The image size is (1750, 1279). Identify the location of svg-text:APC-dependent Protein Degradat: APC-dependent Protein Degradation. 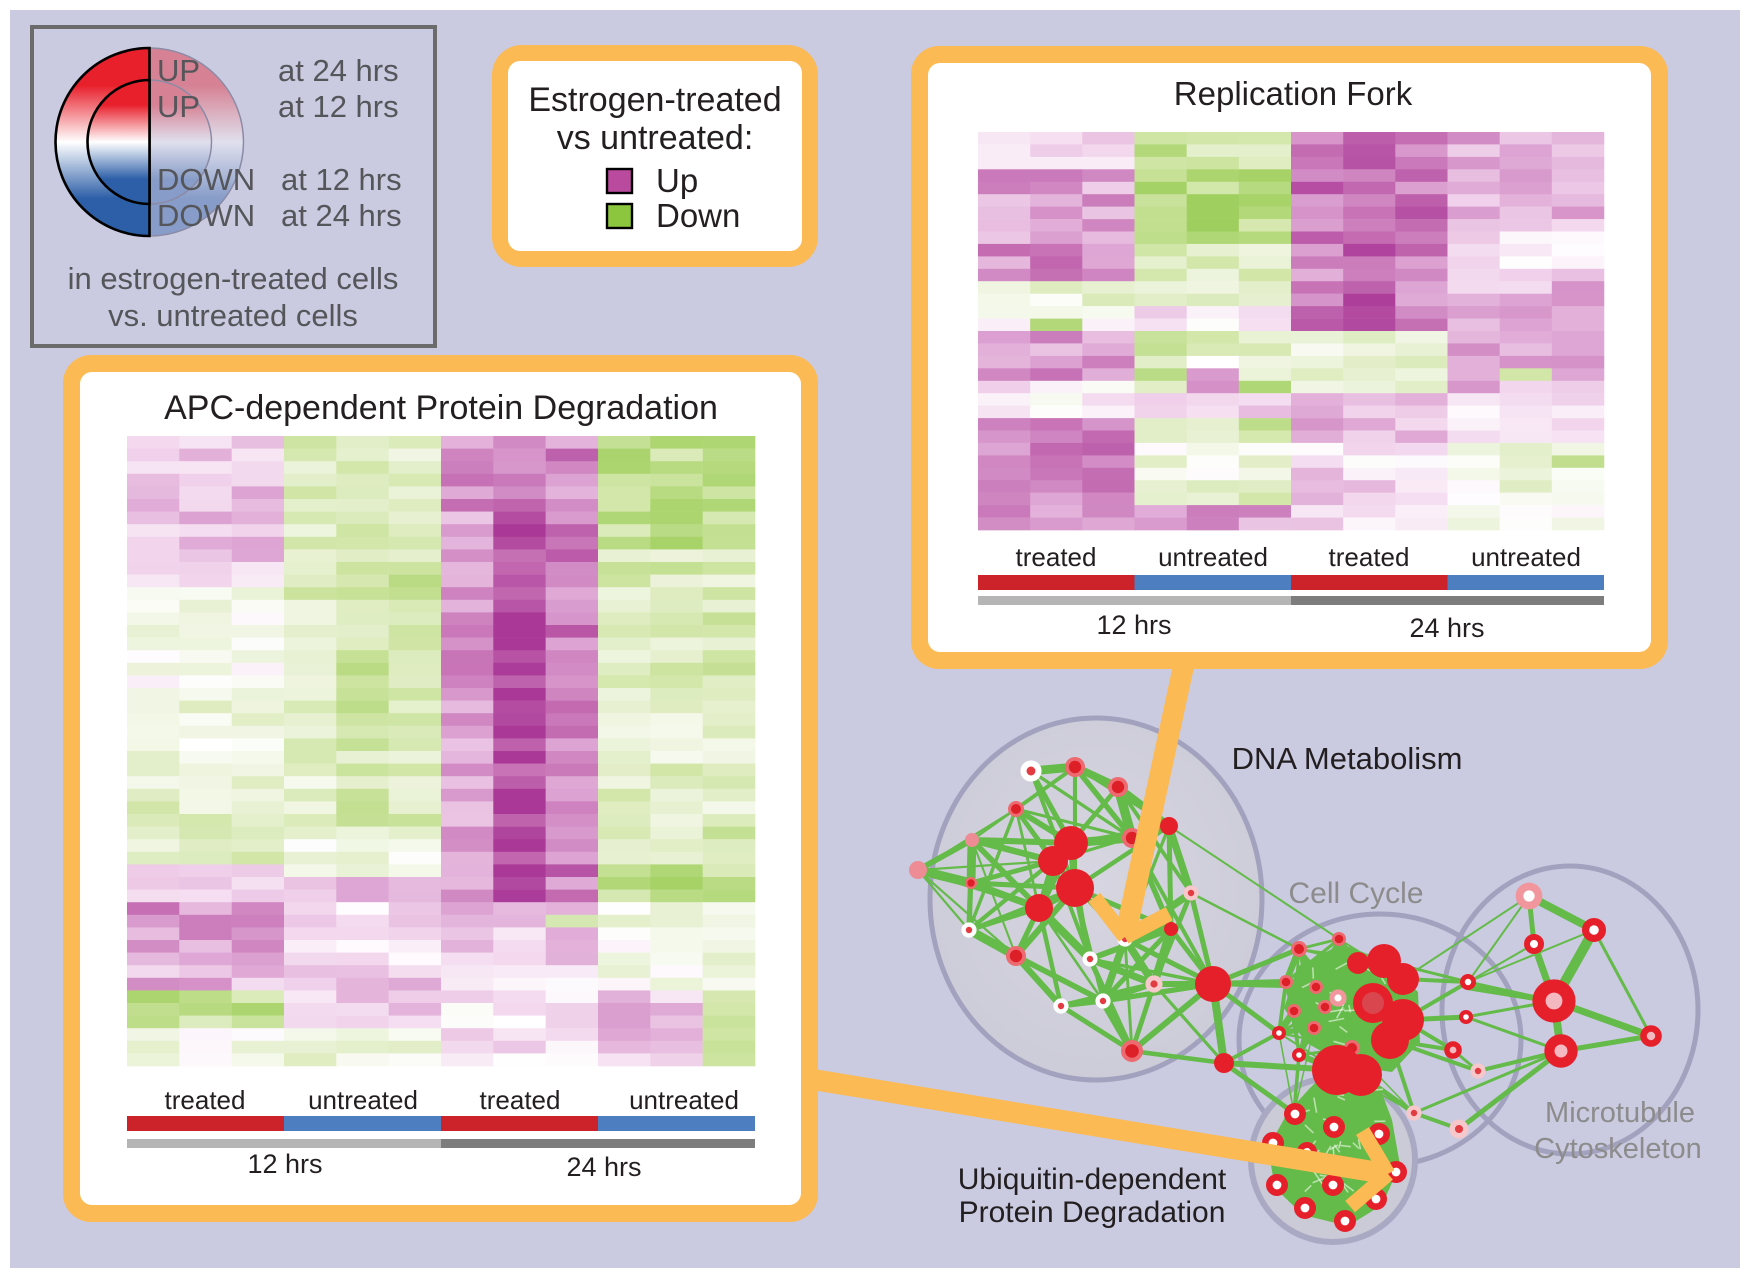
(441, 408).